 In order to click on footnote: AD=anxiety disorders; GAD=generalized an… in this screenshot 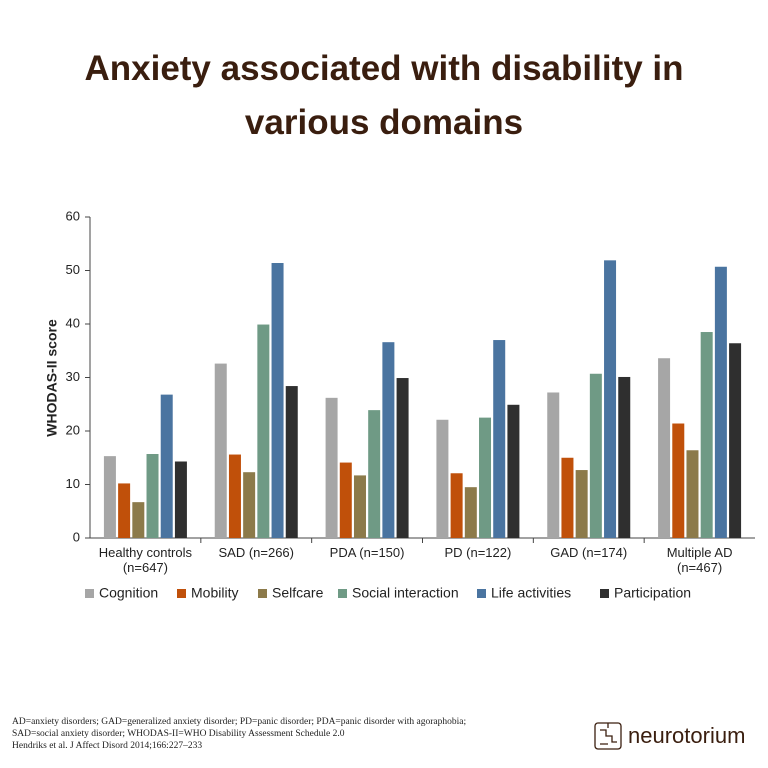, I will do `click(239, 722)`.